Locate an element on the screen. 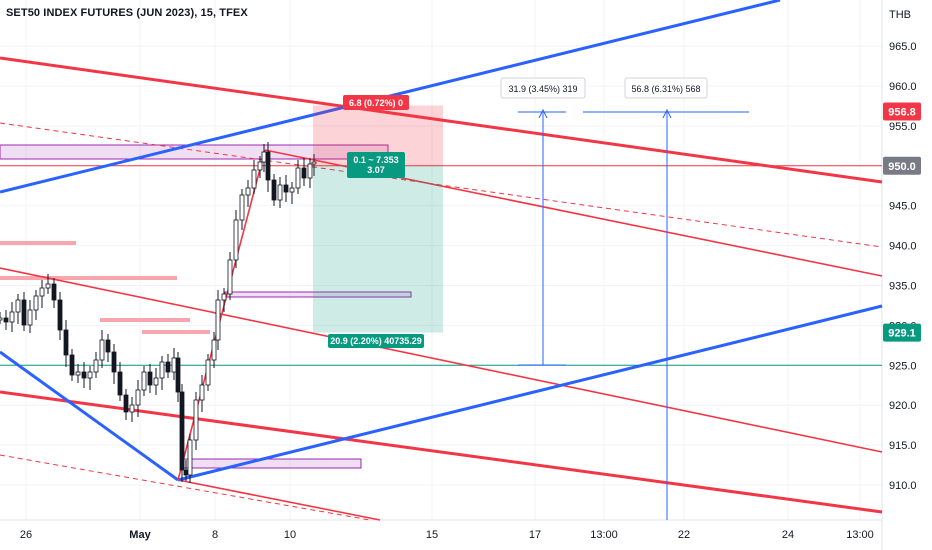 This screenshot has height=550, width=932. time-axis: 26 May 8 10 15 17 13:00 22 24 13:00 is located at coordinates (447, 535).